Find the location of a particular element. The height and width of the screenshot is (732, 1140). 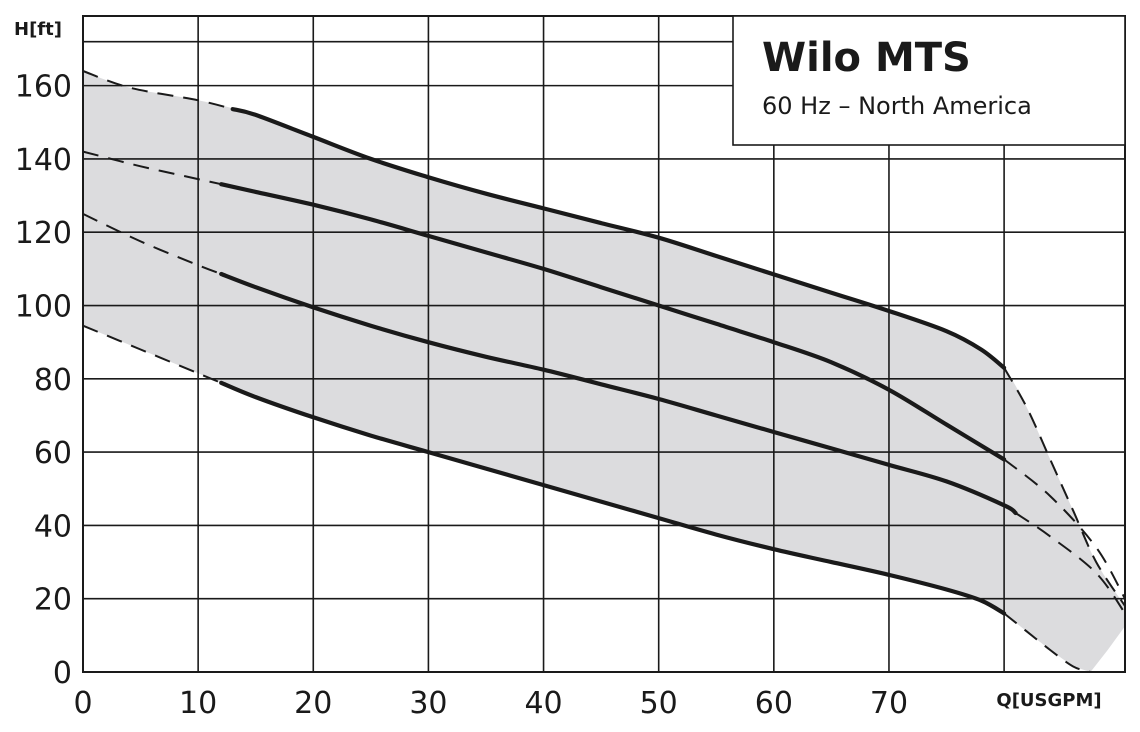

title-box: Wilo MTS 60 Hz – North America is located at coordinates (929, 80).